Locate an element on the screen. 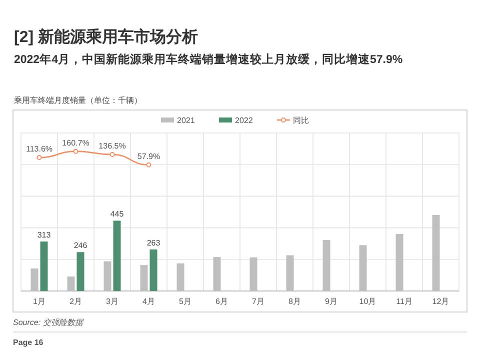  xtick: 12月 is located at coordinates (441, 301).